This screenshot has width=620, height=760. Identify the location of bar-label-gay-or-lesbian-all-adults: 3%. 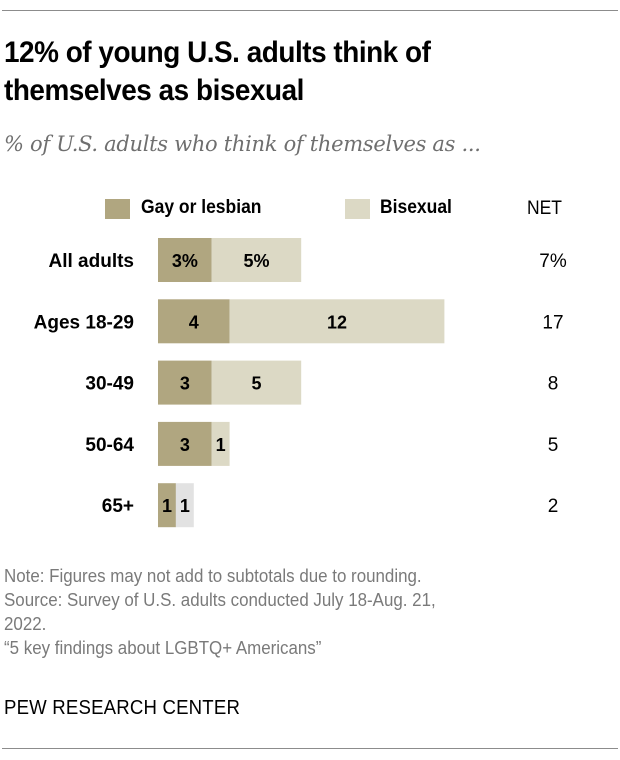
(185, 261).